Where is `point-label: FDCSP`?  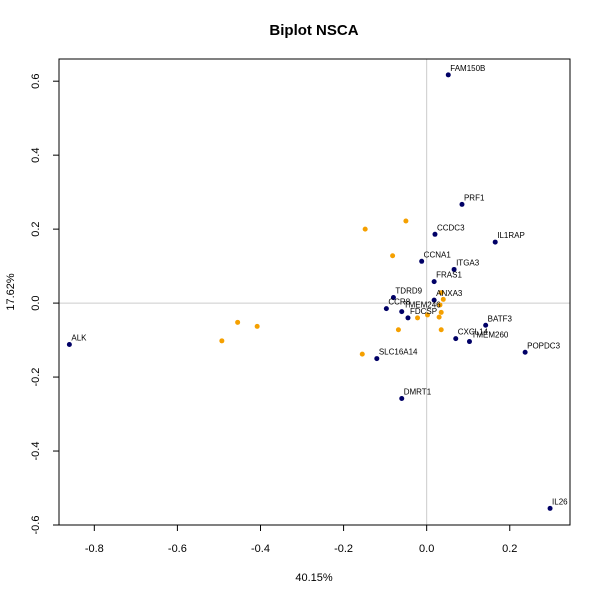
point-label: FDCSP is located at coordinates (423, 311).